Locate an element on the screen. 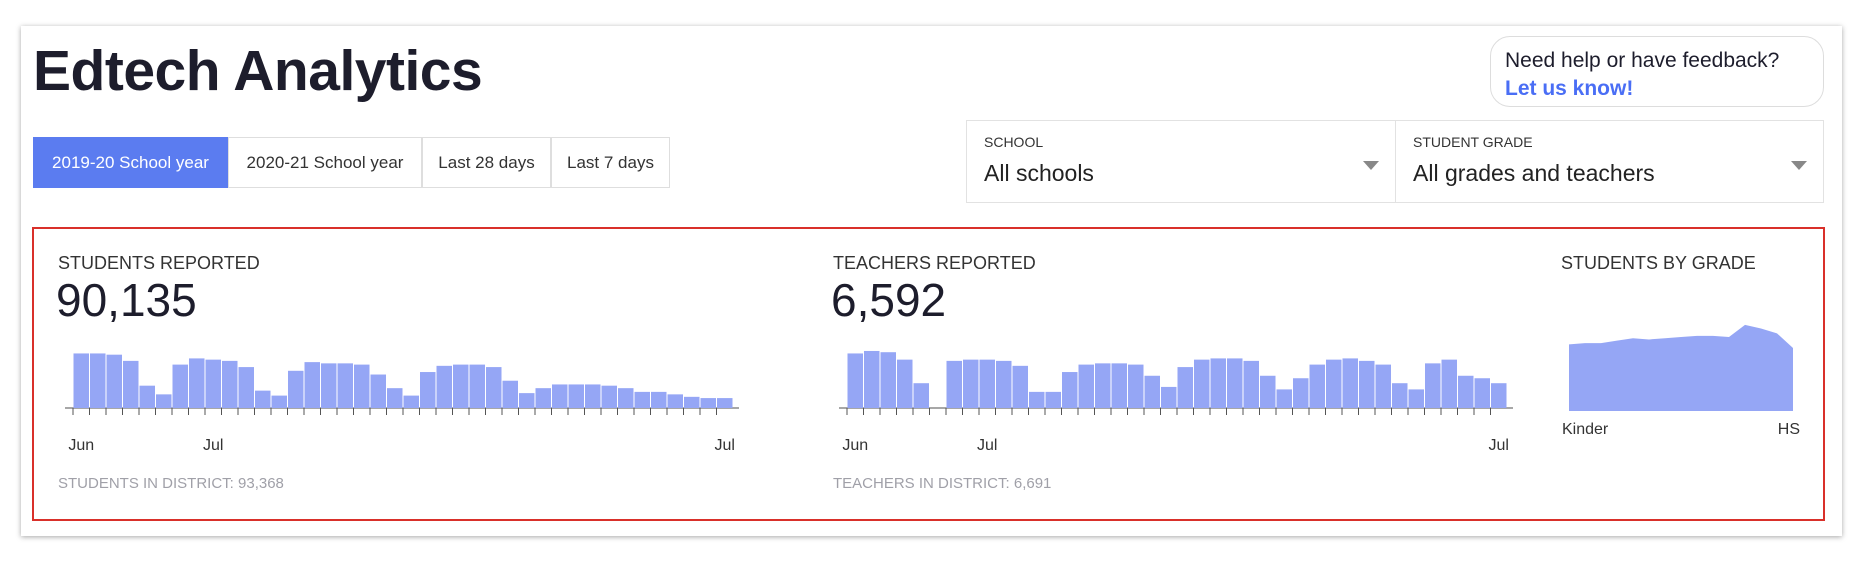 The width and height of the screenshot is (1866, 570). stat-footnote: STUDENTS IN DISTRICT: 93,368 is located at coordinates (171, 483).